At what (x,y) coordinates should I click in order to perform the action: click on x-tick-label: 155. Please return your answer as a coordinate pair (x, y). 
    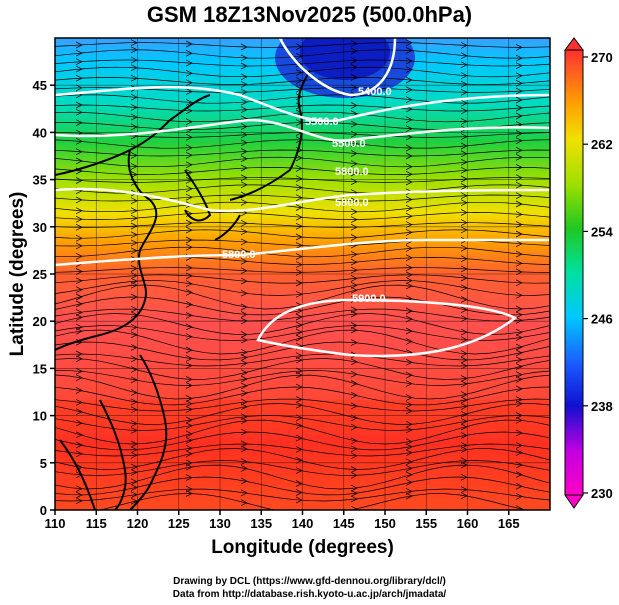
    Looking at the image, I should click on (426, 523).